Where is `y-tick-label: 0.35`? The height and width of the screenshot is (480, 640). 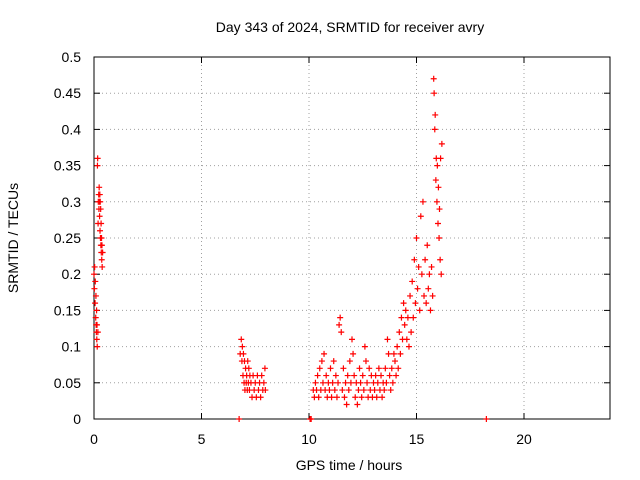 y-tick-label: 0.35 is located at coordinates (67, 166).